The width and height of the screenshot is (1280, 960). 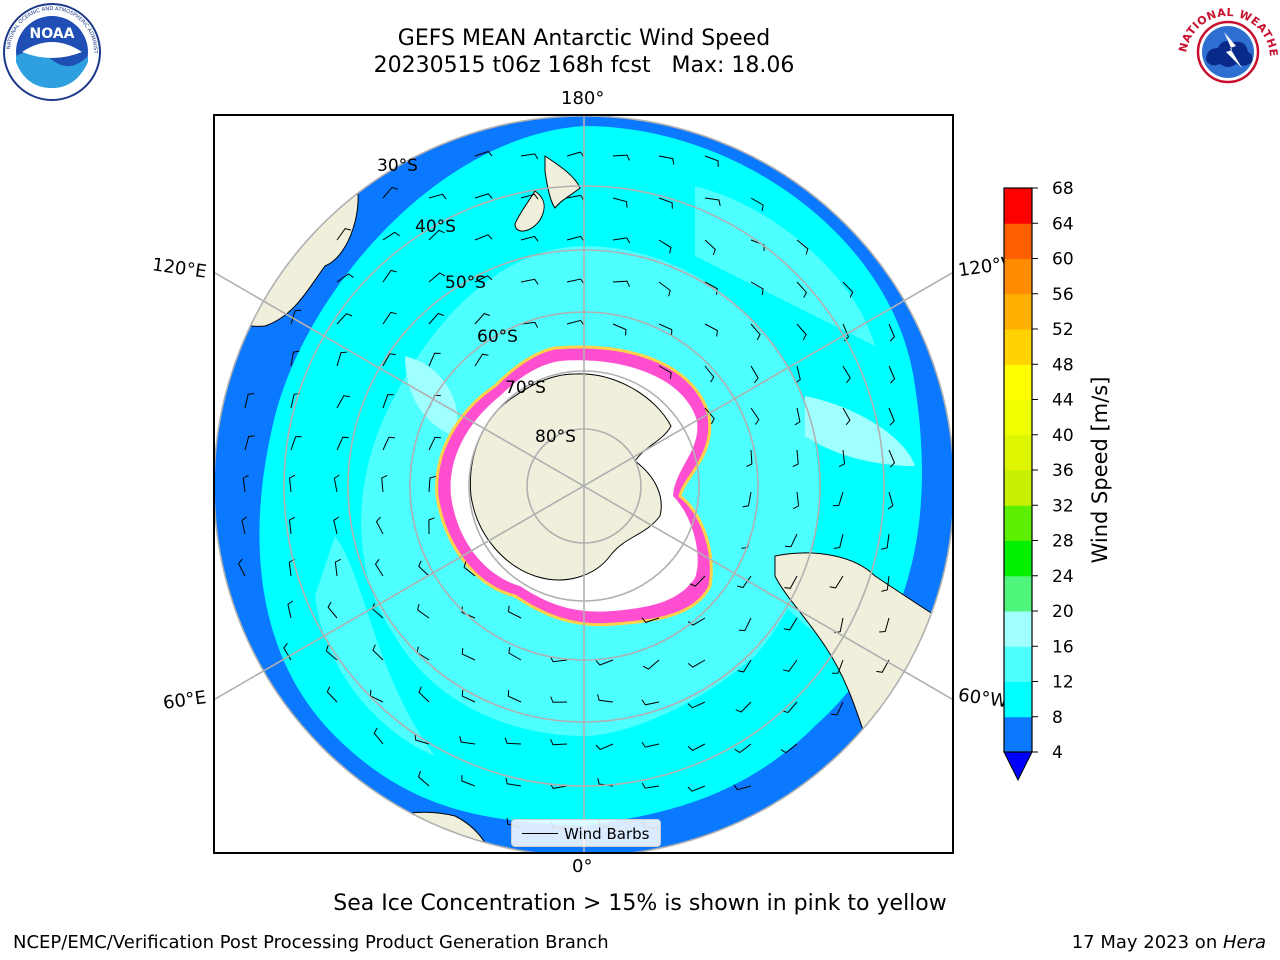 What do you see at coordinates (1063, 189) in the screenshot?
I see `colorbar-tick-label: 68` at bounding box center [1063, 189].